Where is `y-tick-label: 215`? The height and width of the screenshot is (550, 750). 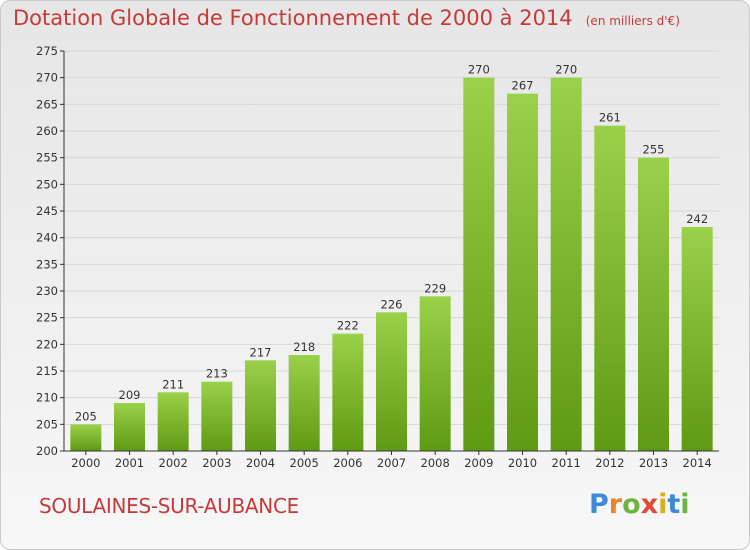 y-tick-label: 215 is located at coordinates (47, 371).